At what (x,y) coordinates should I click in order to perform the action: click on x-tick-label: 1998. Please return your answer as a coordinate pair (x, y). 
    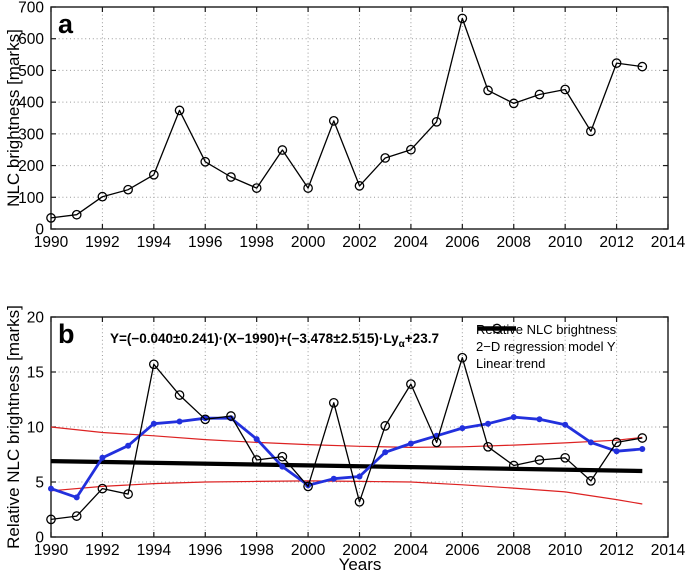
    Looking at the image, I should click on (256, 242).